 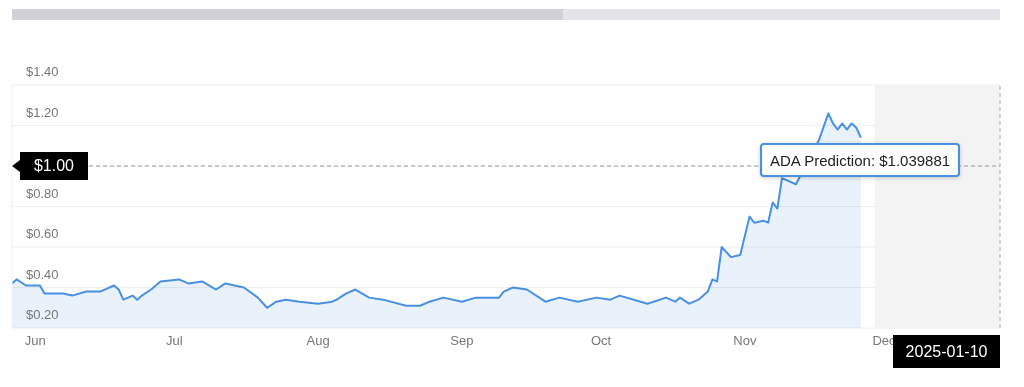 I want to click on y-tick-label: $1.20, so click(x=42, y=112).